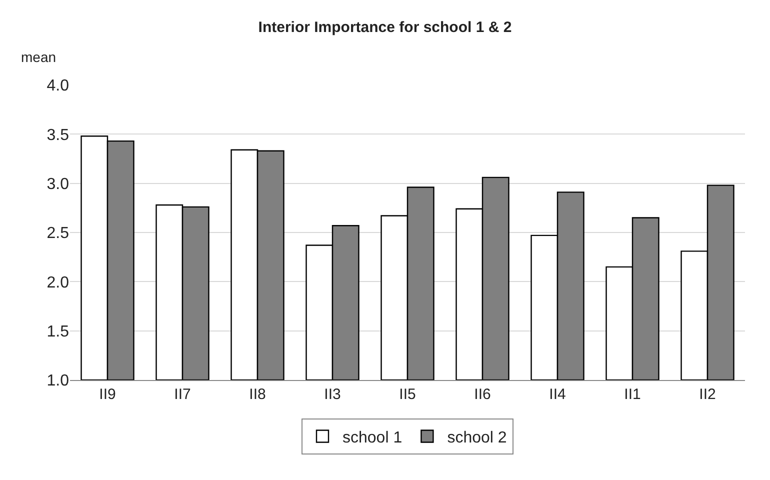  What do you see at coordinates (257, 394) in the screenshot?
I see `x-tick-label: II8` at bounding box center [257, 394].